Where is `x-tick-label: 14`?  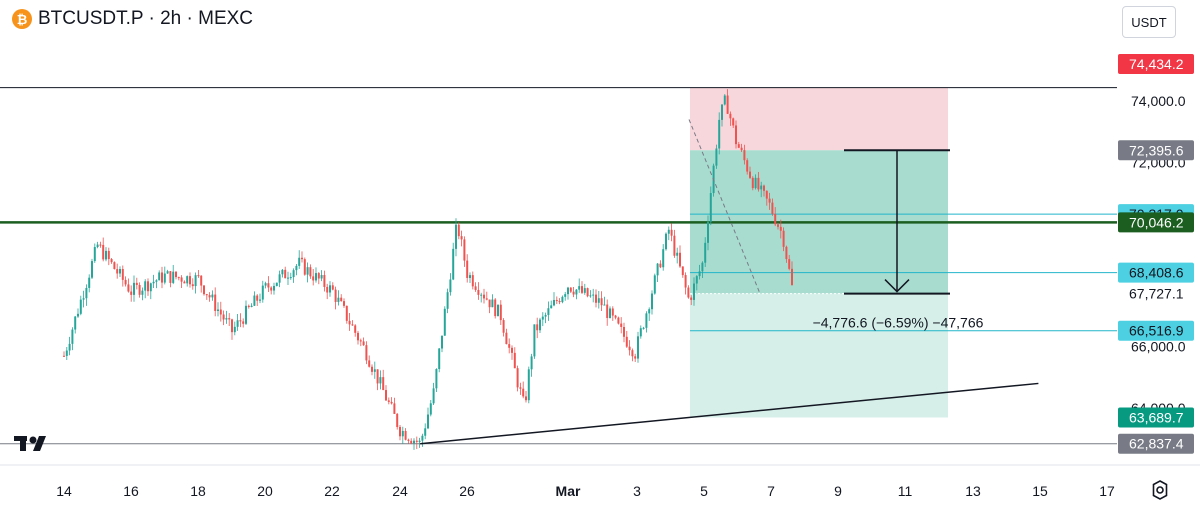 x-tick-label: 14 is located at coordinates (64, 491).